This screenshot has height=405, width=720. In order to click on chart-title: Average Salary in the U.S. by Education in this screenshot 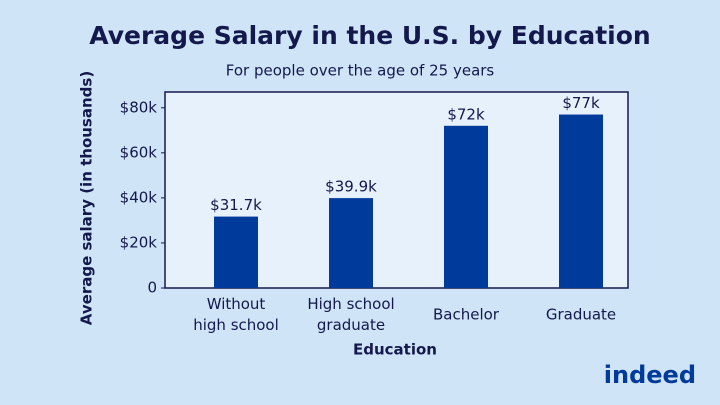, I will do `click(369, 35)`.